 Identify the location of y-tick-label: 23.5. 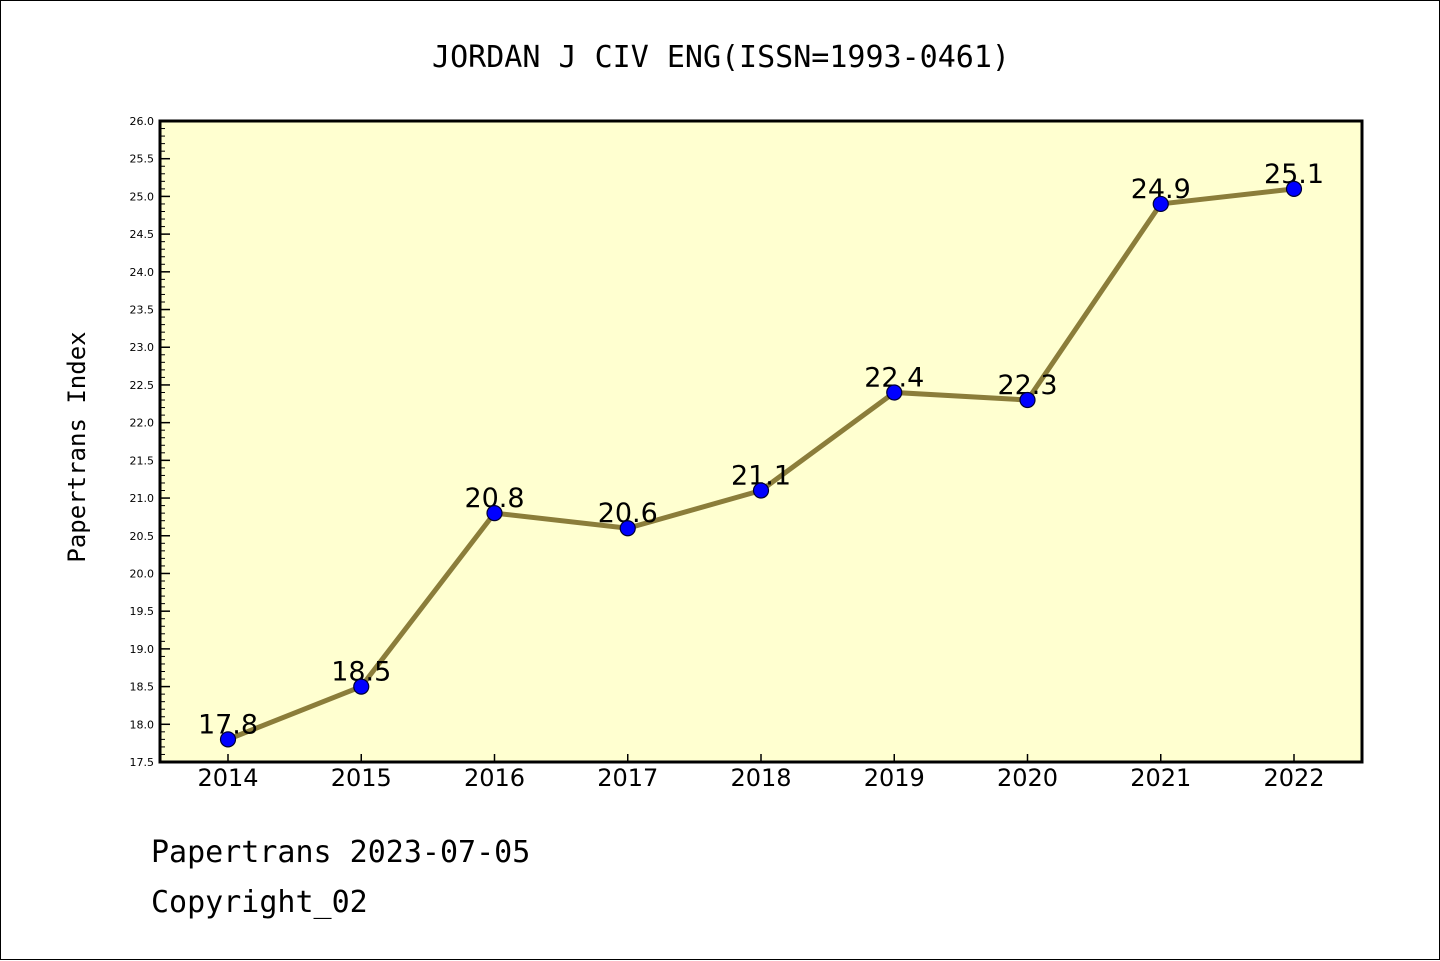
(142, 310).